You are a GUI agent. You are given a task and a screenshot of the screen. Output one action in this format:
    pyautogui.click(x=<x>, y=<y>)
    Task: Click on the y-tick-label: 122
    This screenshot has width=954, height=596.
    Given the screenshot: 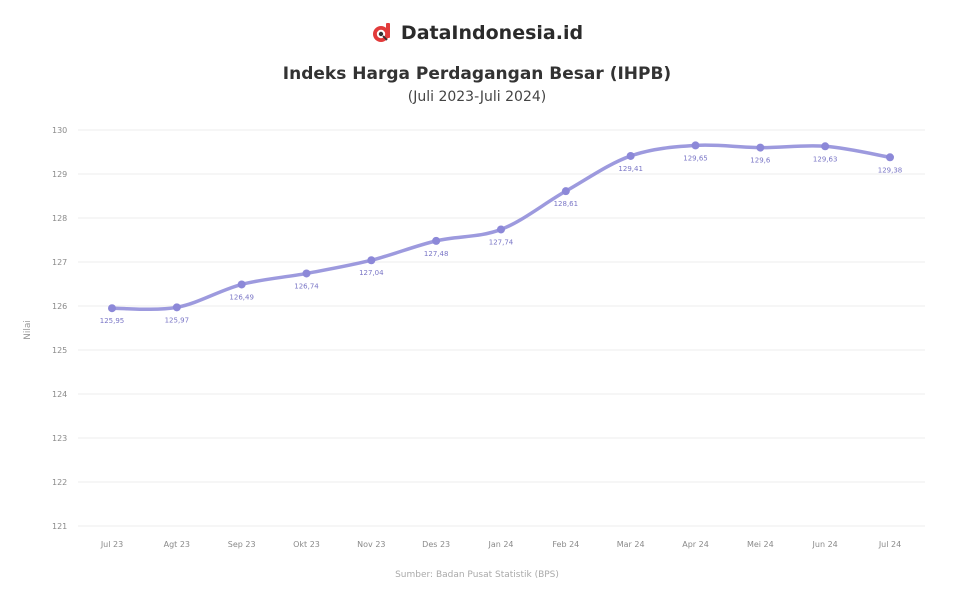 What is the action you would take?
    pyautogui.click(x=59, y=482)
    